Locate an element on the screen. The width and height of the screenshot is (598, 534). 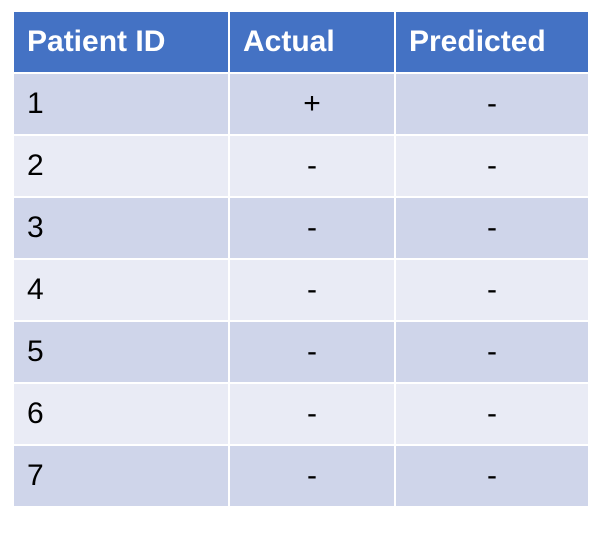
table-row: 5 - - is located at coordinates (301, 352).